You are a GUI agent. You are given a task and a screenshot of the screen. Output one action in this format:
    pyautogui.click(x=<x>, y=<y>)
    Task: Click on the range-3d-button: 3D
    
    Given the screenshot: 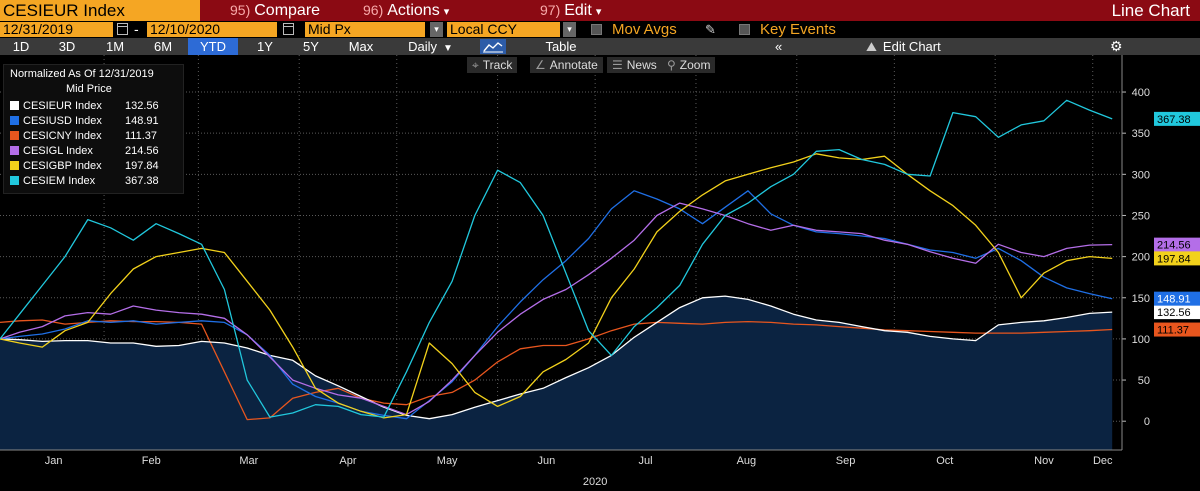 What is the action you would take?
    pyautogui.click(x=67, y=46)
    